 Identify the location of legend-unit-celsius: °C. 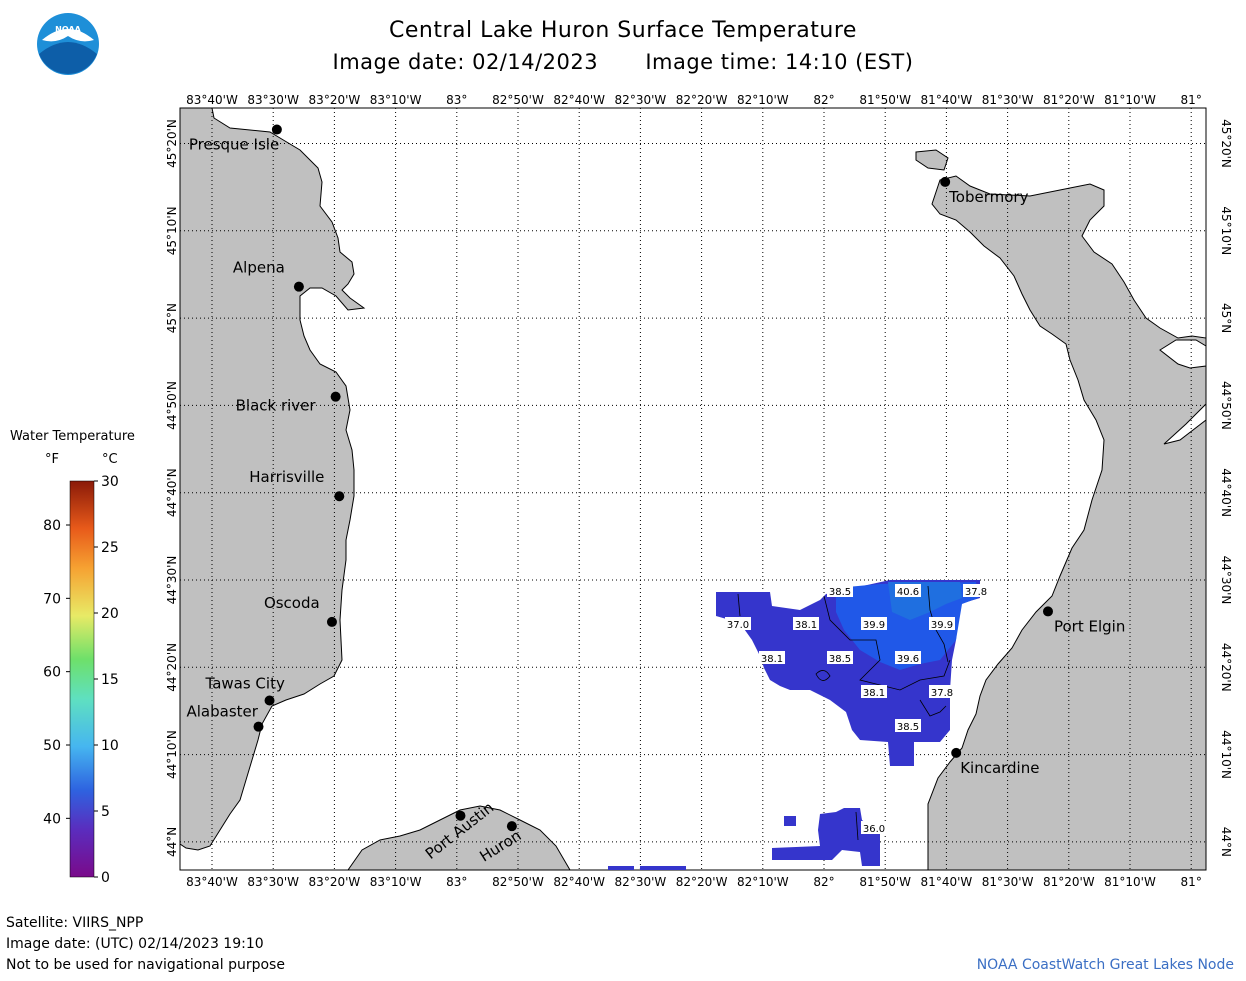
(110, 459).